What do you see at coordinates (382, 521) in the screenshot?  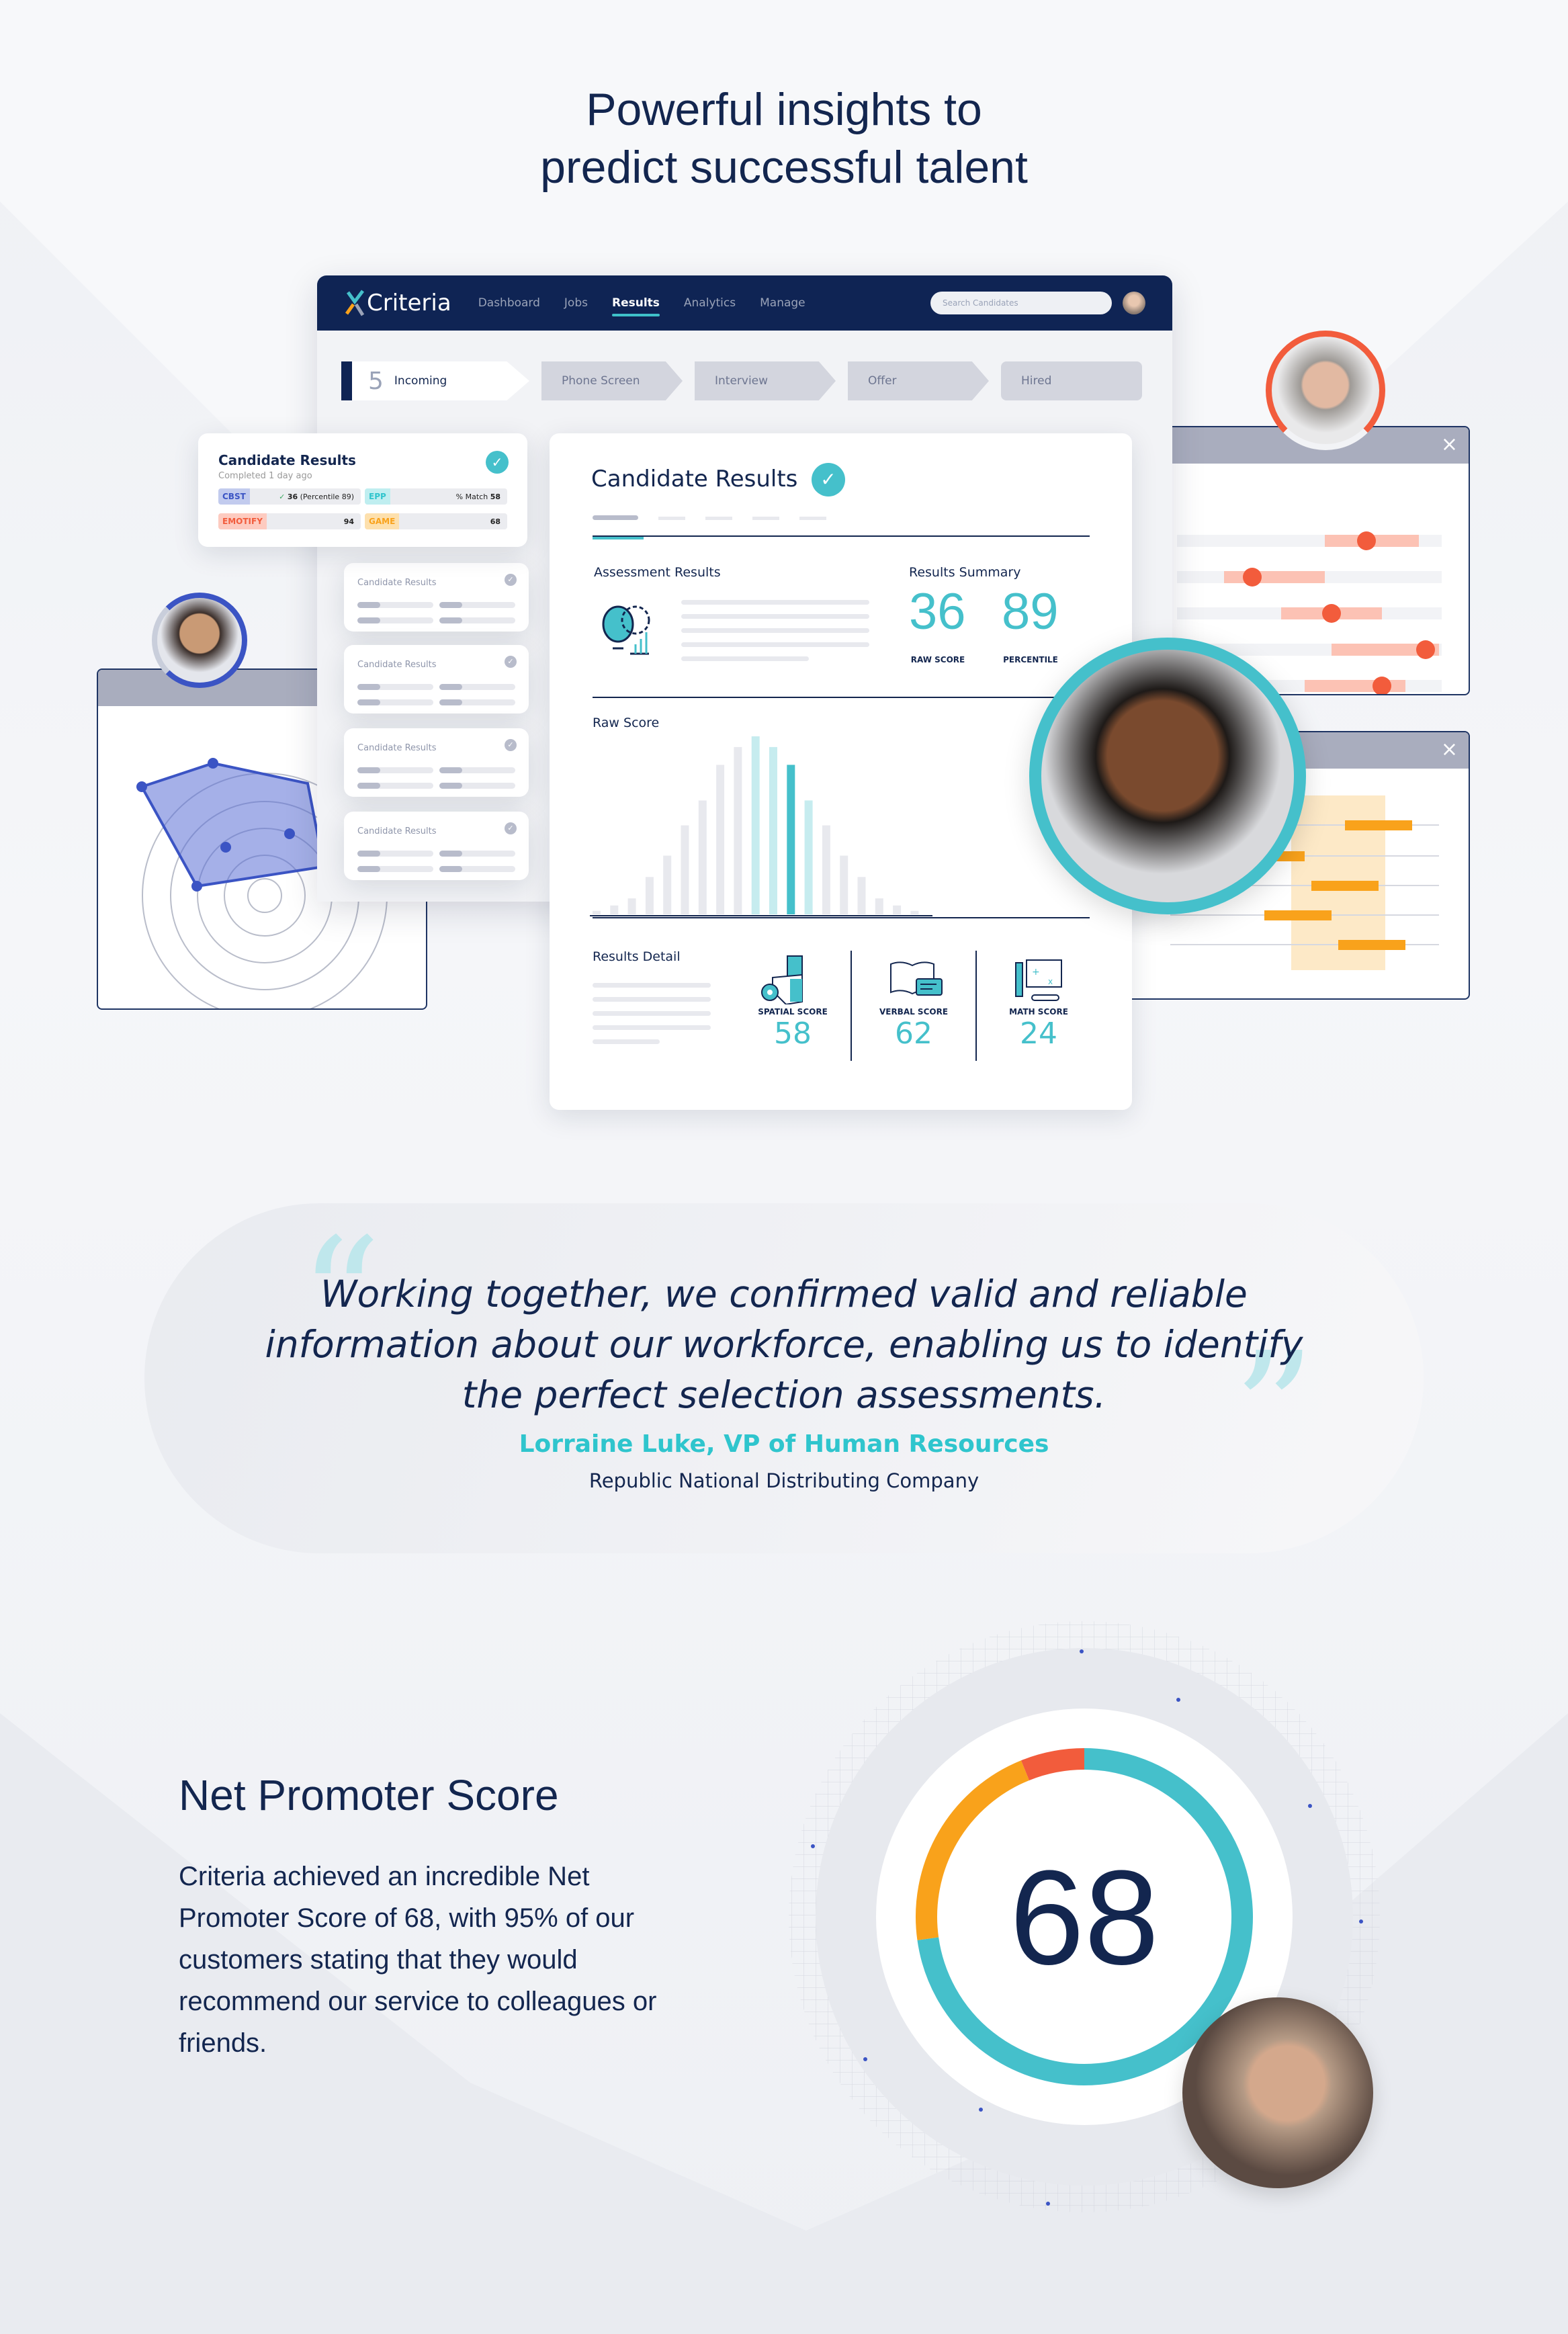 I see `tag-label: GAME` at bounding box center [382, 521].